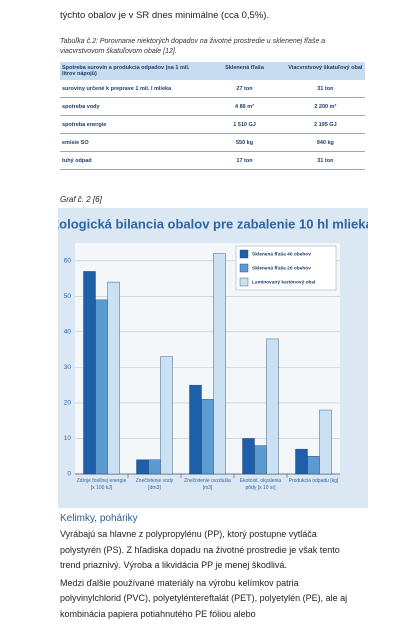 This screenshot has width=407, height=624. I want to click on table-cell: 4 86 m³, so click(244, 106).